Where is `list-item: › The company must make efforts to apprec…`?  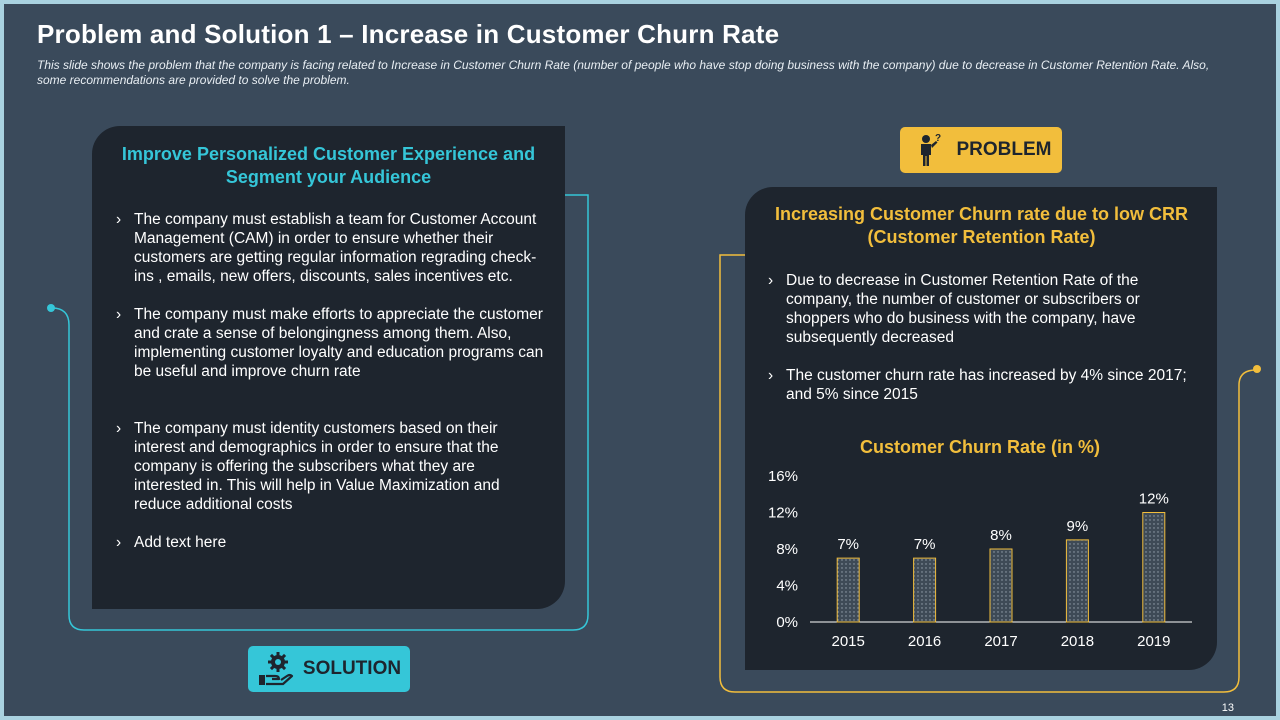 list-item: › The company must make efforts to apprec… is located at coordinates (331, 343).